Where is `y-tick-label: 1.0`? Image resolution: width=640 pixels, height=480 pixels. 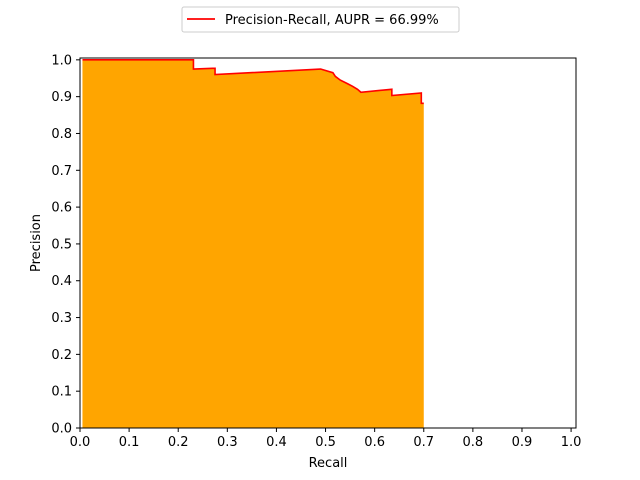
y-tick-label: 1.0 is located at coordinates (61, 60).